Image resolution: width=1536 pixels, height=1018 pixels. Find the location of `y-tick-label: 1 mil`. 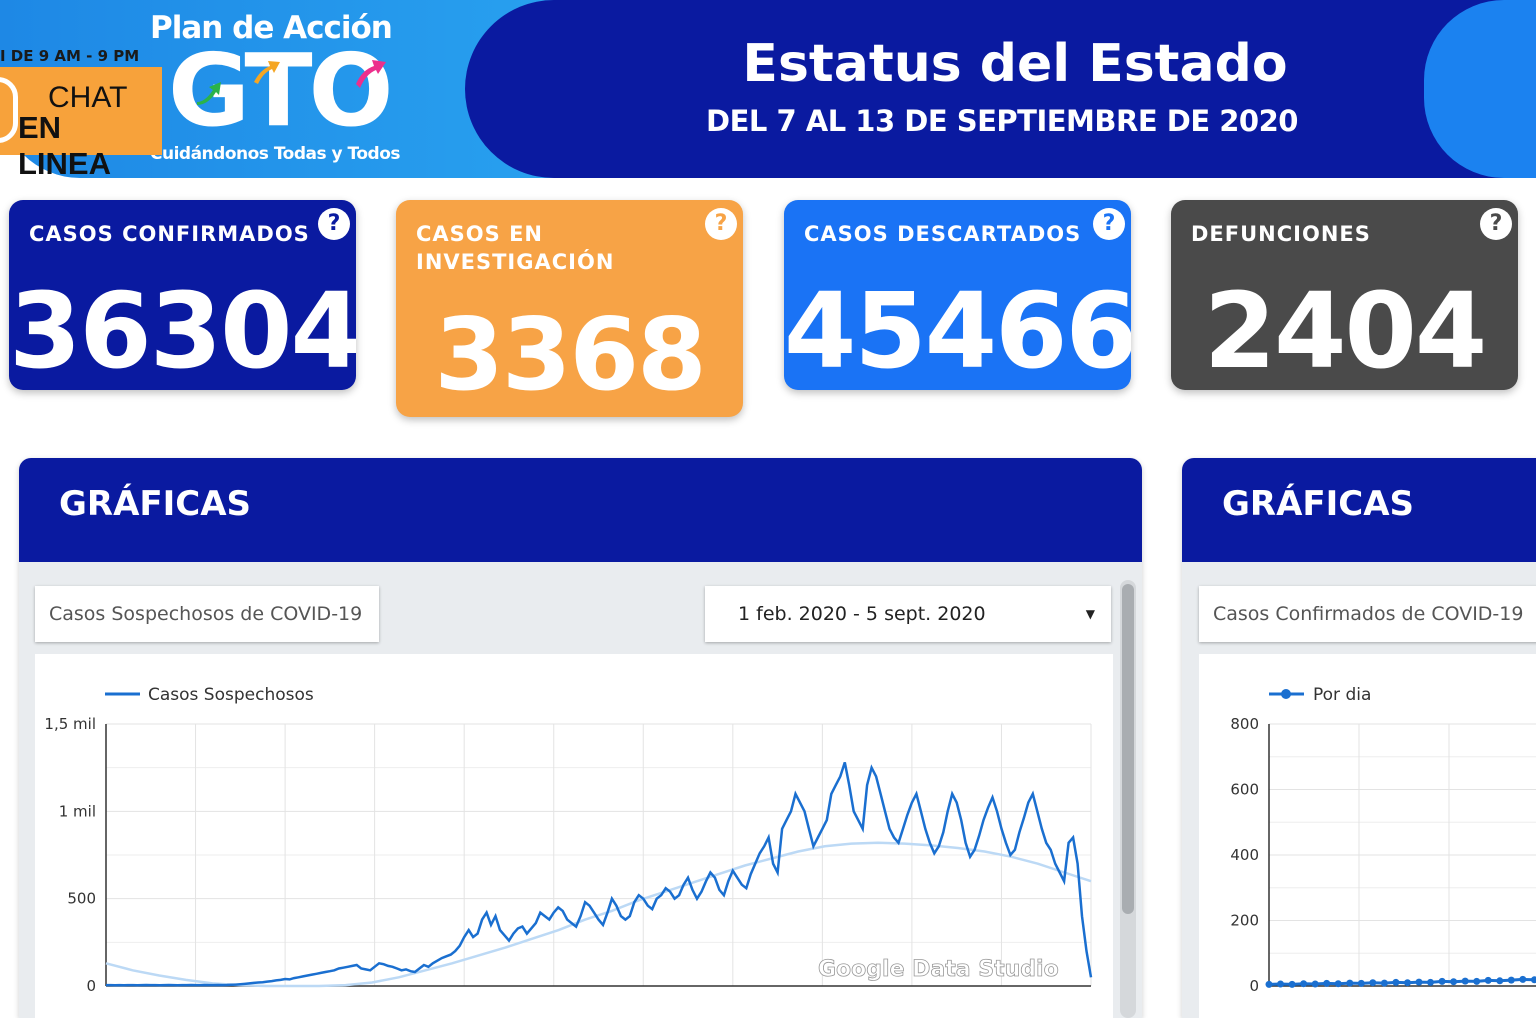

y-tick-label: 1 mil is located at coordinates (77, 811).